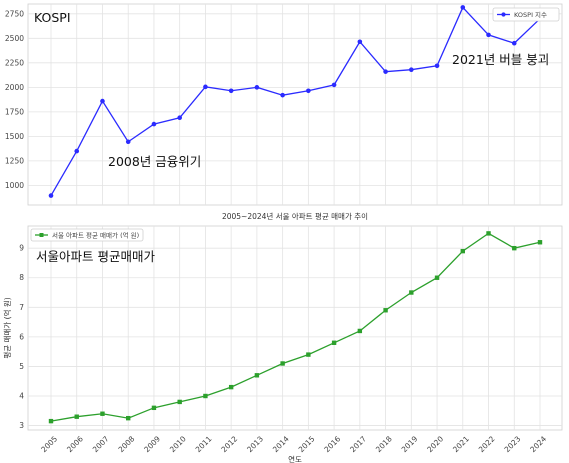  I want to click on legend-label: 서울 아파트 평균 매매가 (억 원), so click(95, 235).